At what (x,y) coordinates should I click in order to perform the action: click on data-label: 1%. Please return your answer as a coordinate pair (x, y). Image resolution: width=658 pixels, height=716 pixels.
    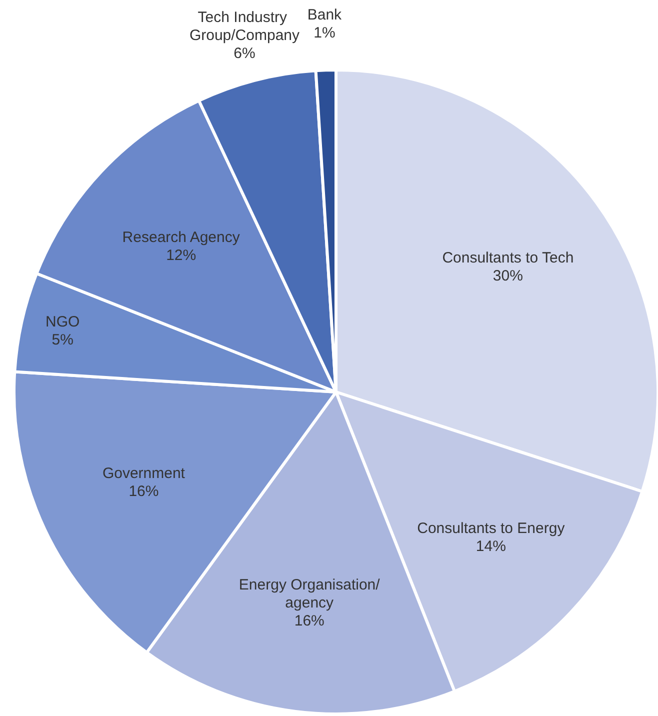
    Looking at the image, I should click on (325, 33).